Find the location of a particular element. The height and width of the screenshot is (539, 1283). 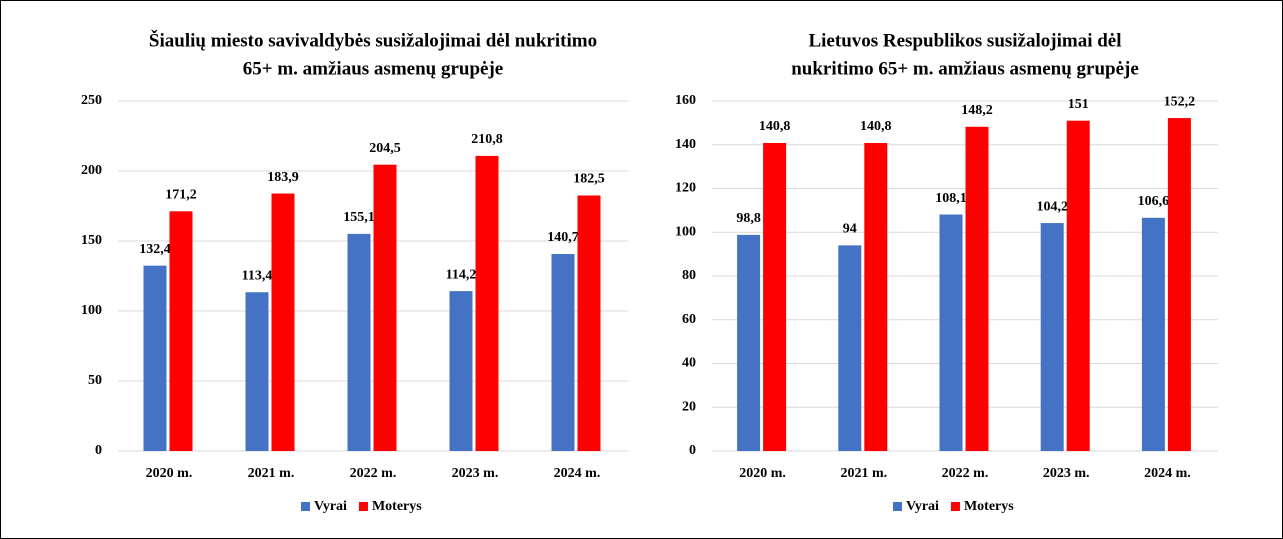

data-label: 94 is located at coordinates (850, 229).